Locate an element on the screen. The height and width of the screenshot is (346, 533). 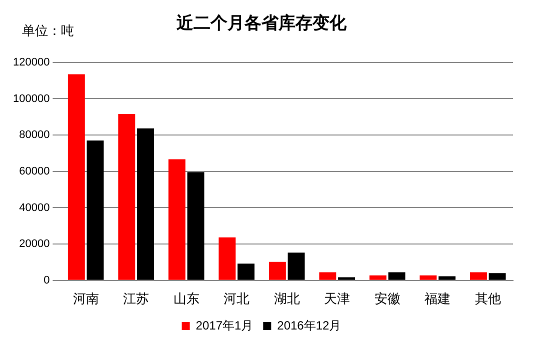
y-tick-label: 80000 is located at coordinates (34, 135).